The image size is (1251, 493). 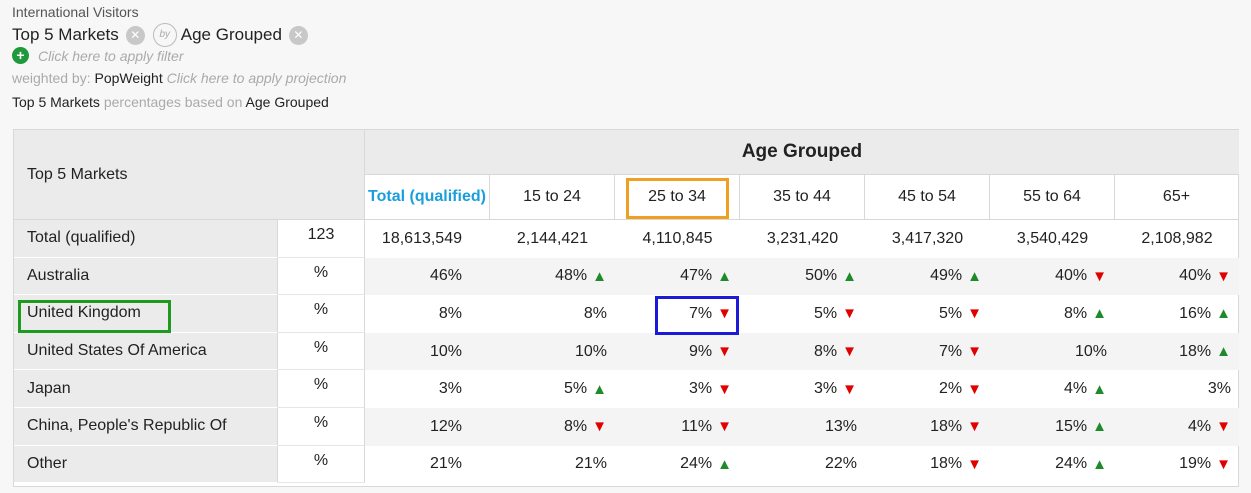 I want to click on weight-label: weighted by:, so click(x=51, y=78).